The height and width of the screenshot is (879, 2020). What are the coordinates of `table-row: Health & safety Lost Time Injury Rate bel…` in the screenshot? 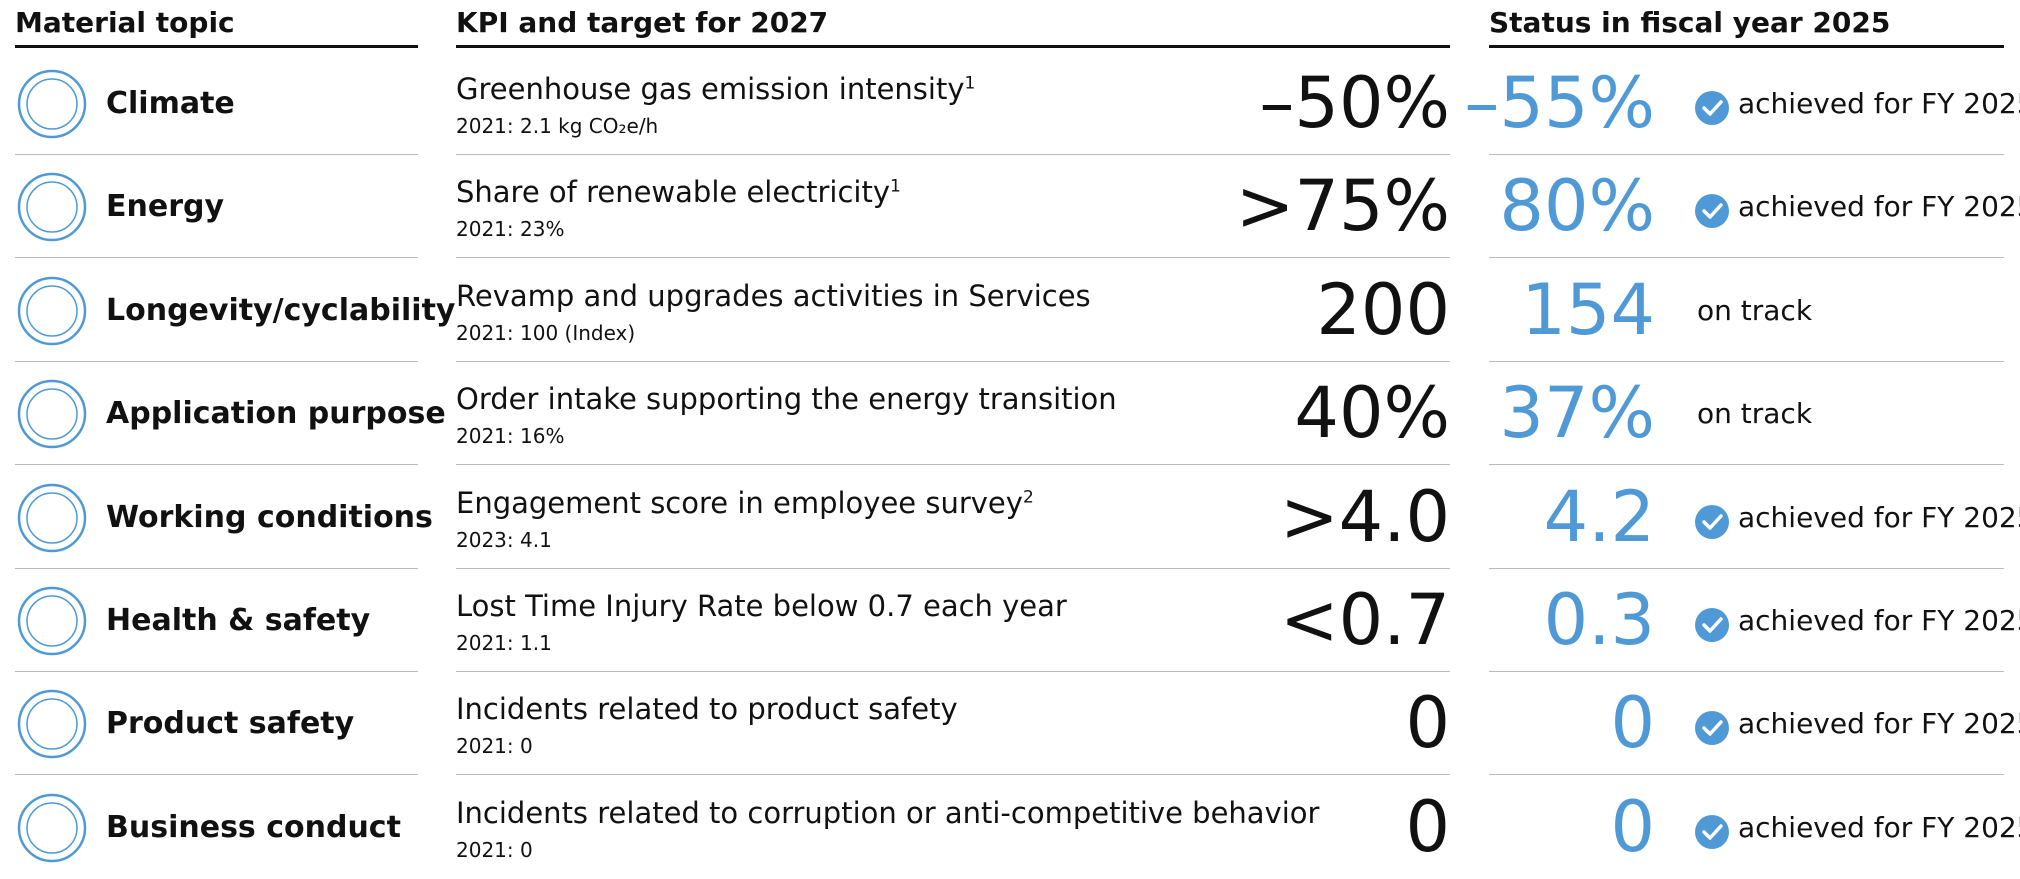 It's located at (1010, 620).